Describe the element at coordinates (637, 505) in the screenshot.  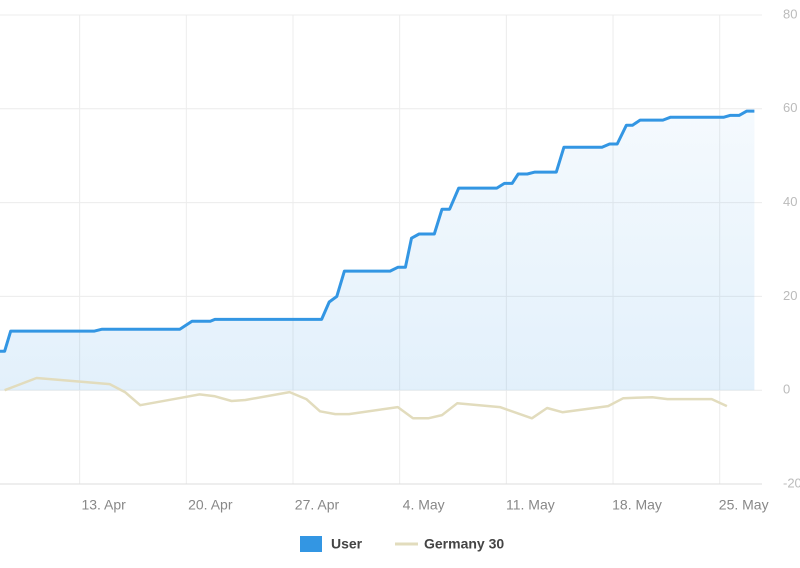
I see `x-tick-label: 18. May` at that location.